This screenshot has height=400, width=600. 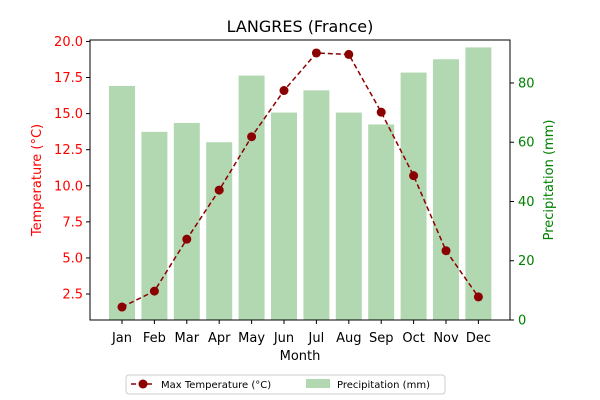 What do you see at coordinates (348, 338) in the screenshot?
I see `x-tick-label: Aug` at bounding box center [348, 338].